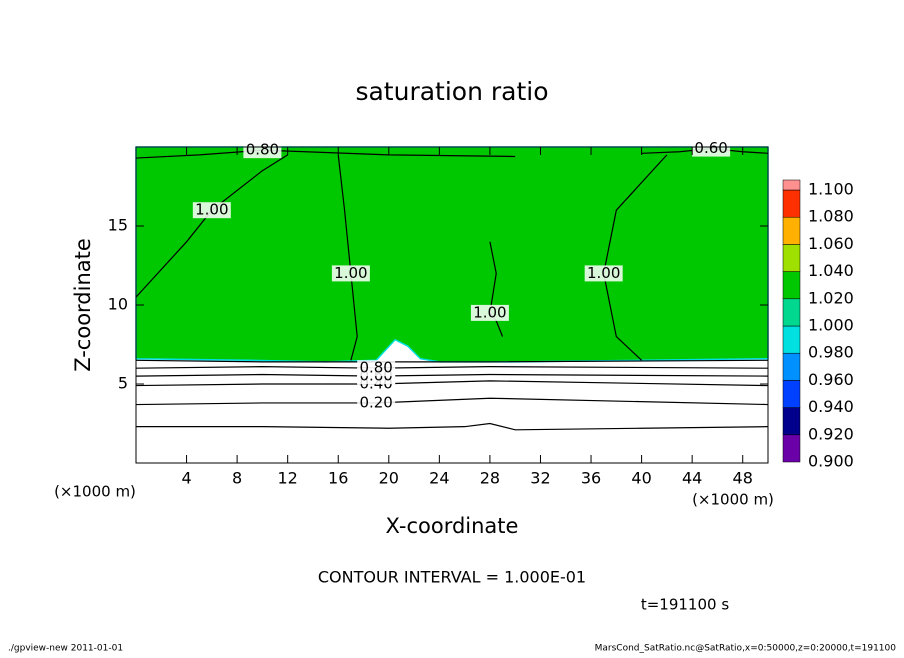 Image resolution: width=904 pixels, height=658 pixels. I want to click on y-tick-label: 10, so click(118, 304).